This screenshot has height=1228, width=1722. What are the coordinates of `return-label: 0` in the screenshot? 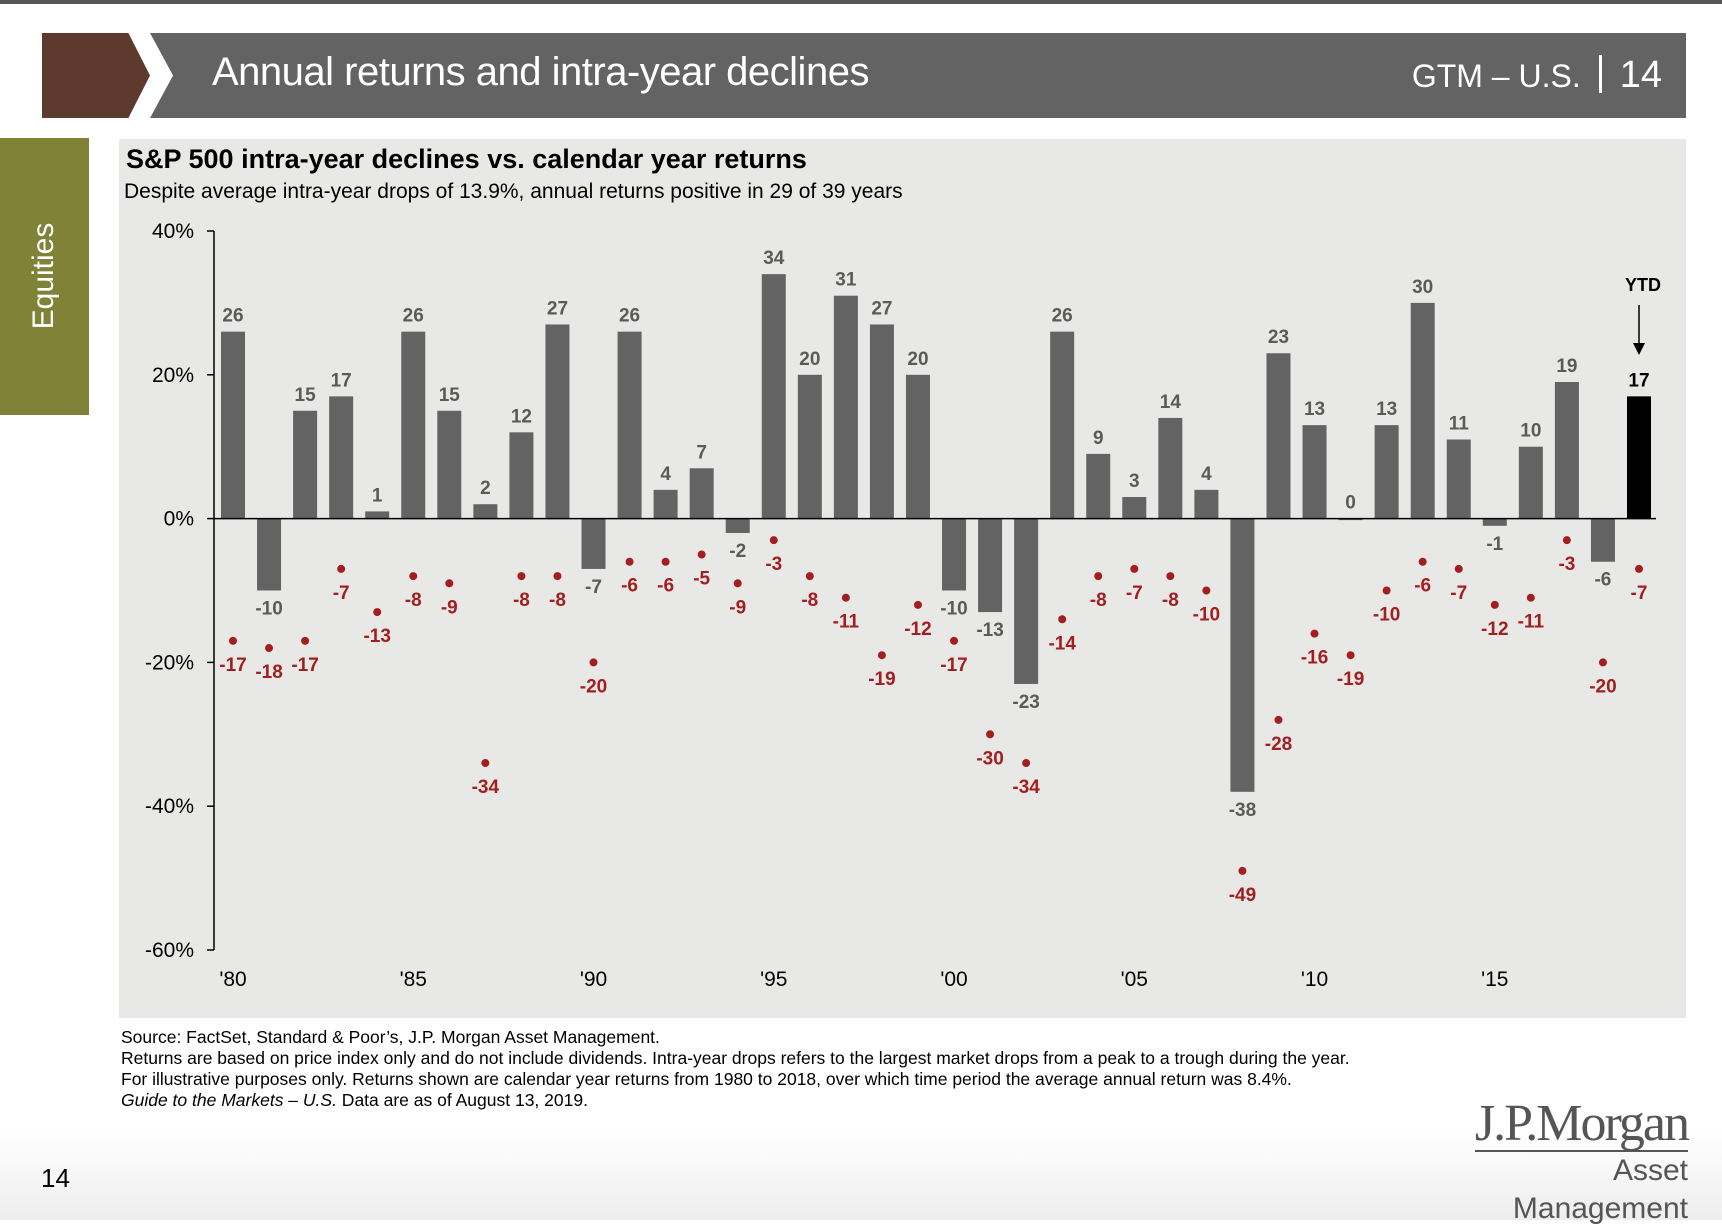 It's located at (1350, 503).